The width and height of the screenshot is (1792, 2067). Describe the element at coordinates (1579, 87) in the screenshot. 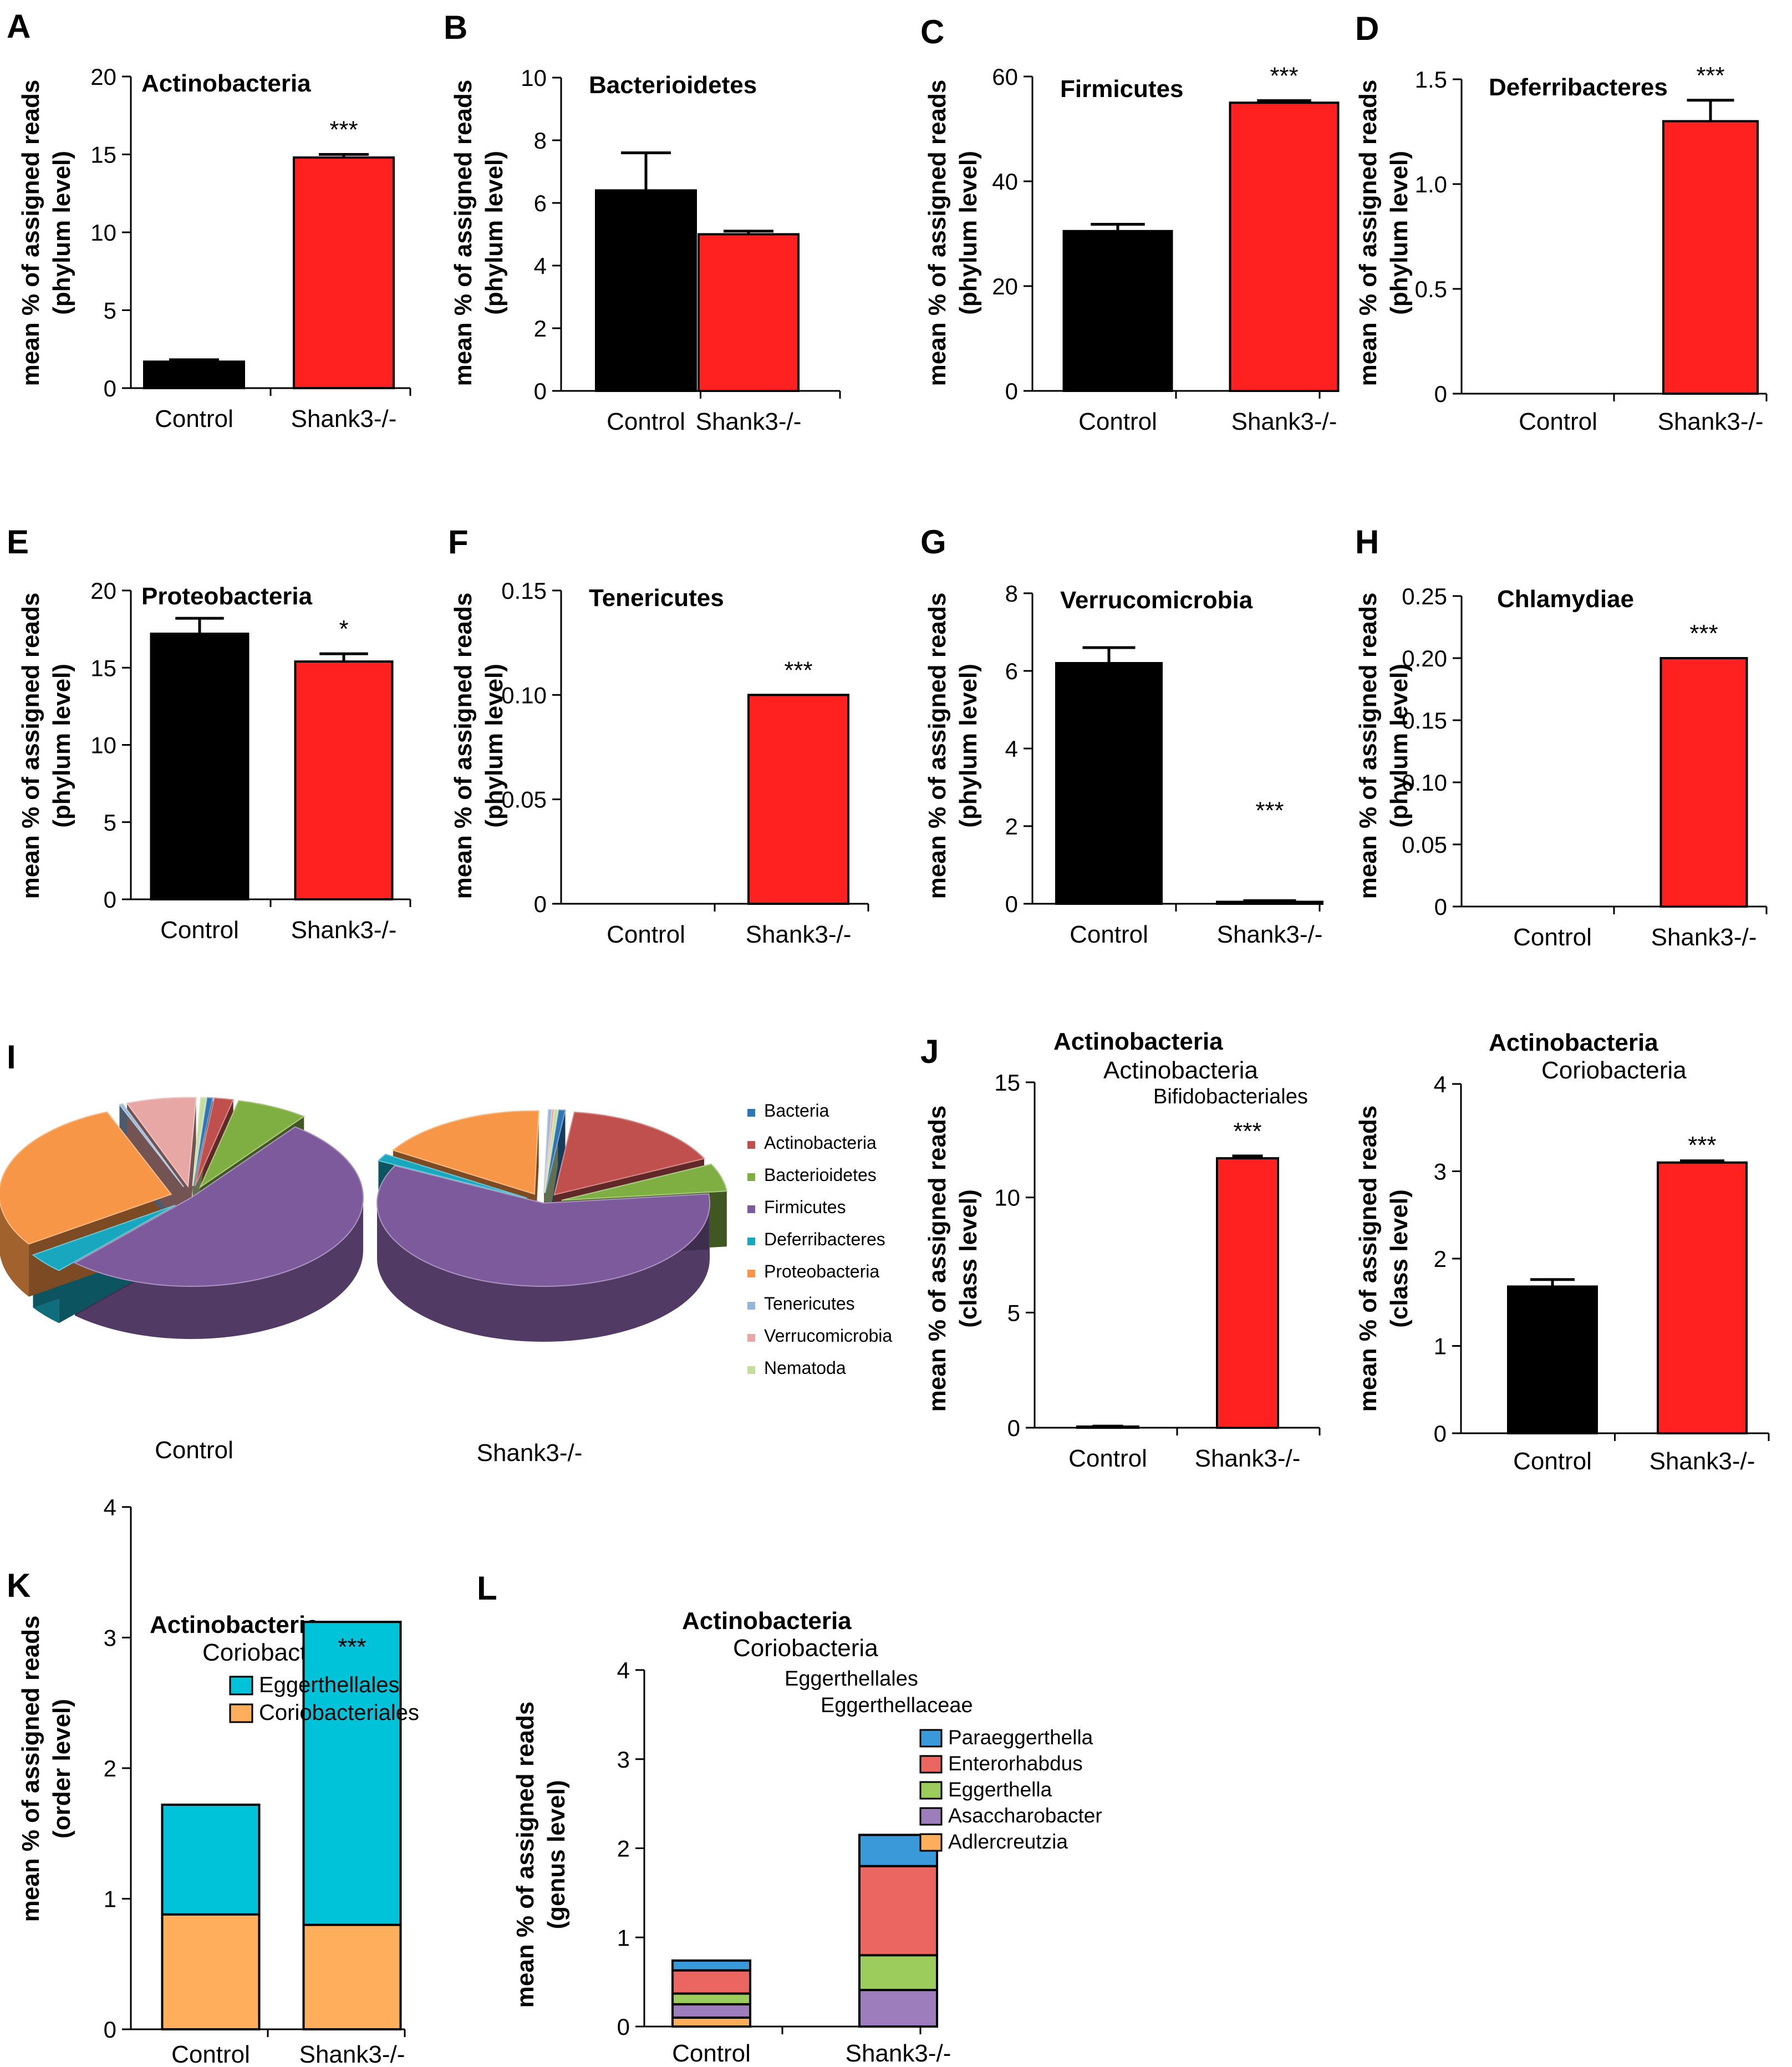

I see `chart-title: Deferribacteres` at that location.